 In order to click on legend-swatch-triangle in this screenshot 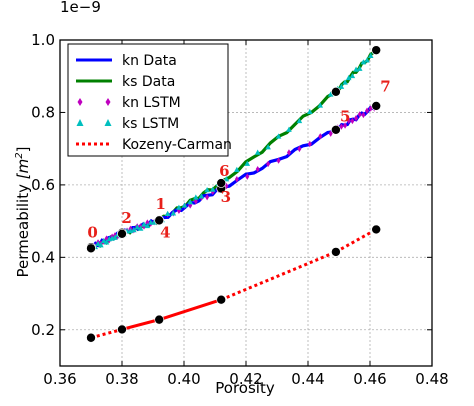, I will do `click(80, 122)`.